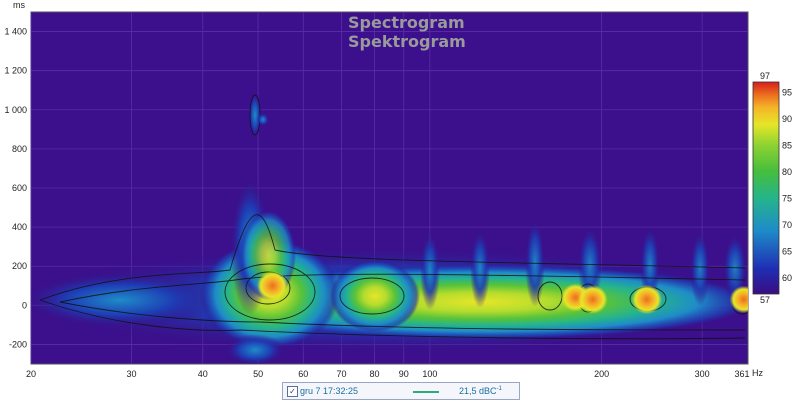 Image resolution: width=800 pixels, height=402 pixels. I want to click on y-tick-label: 400, so click(19, 227).